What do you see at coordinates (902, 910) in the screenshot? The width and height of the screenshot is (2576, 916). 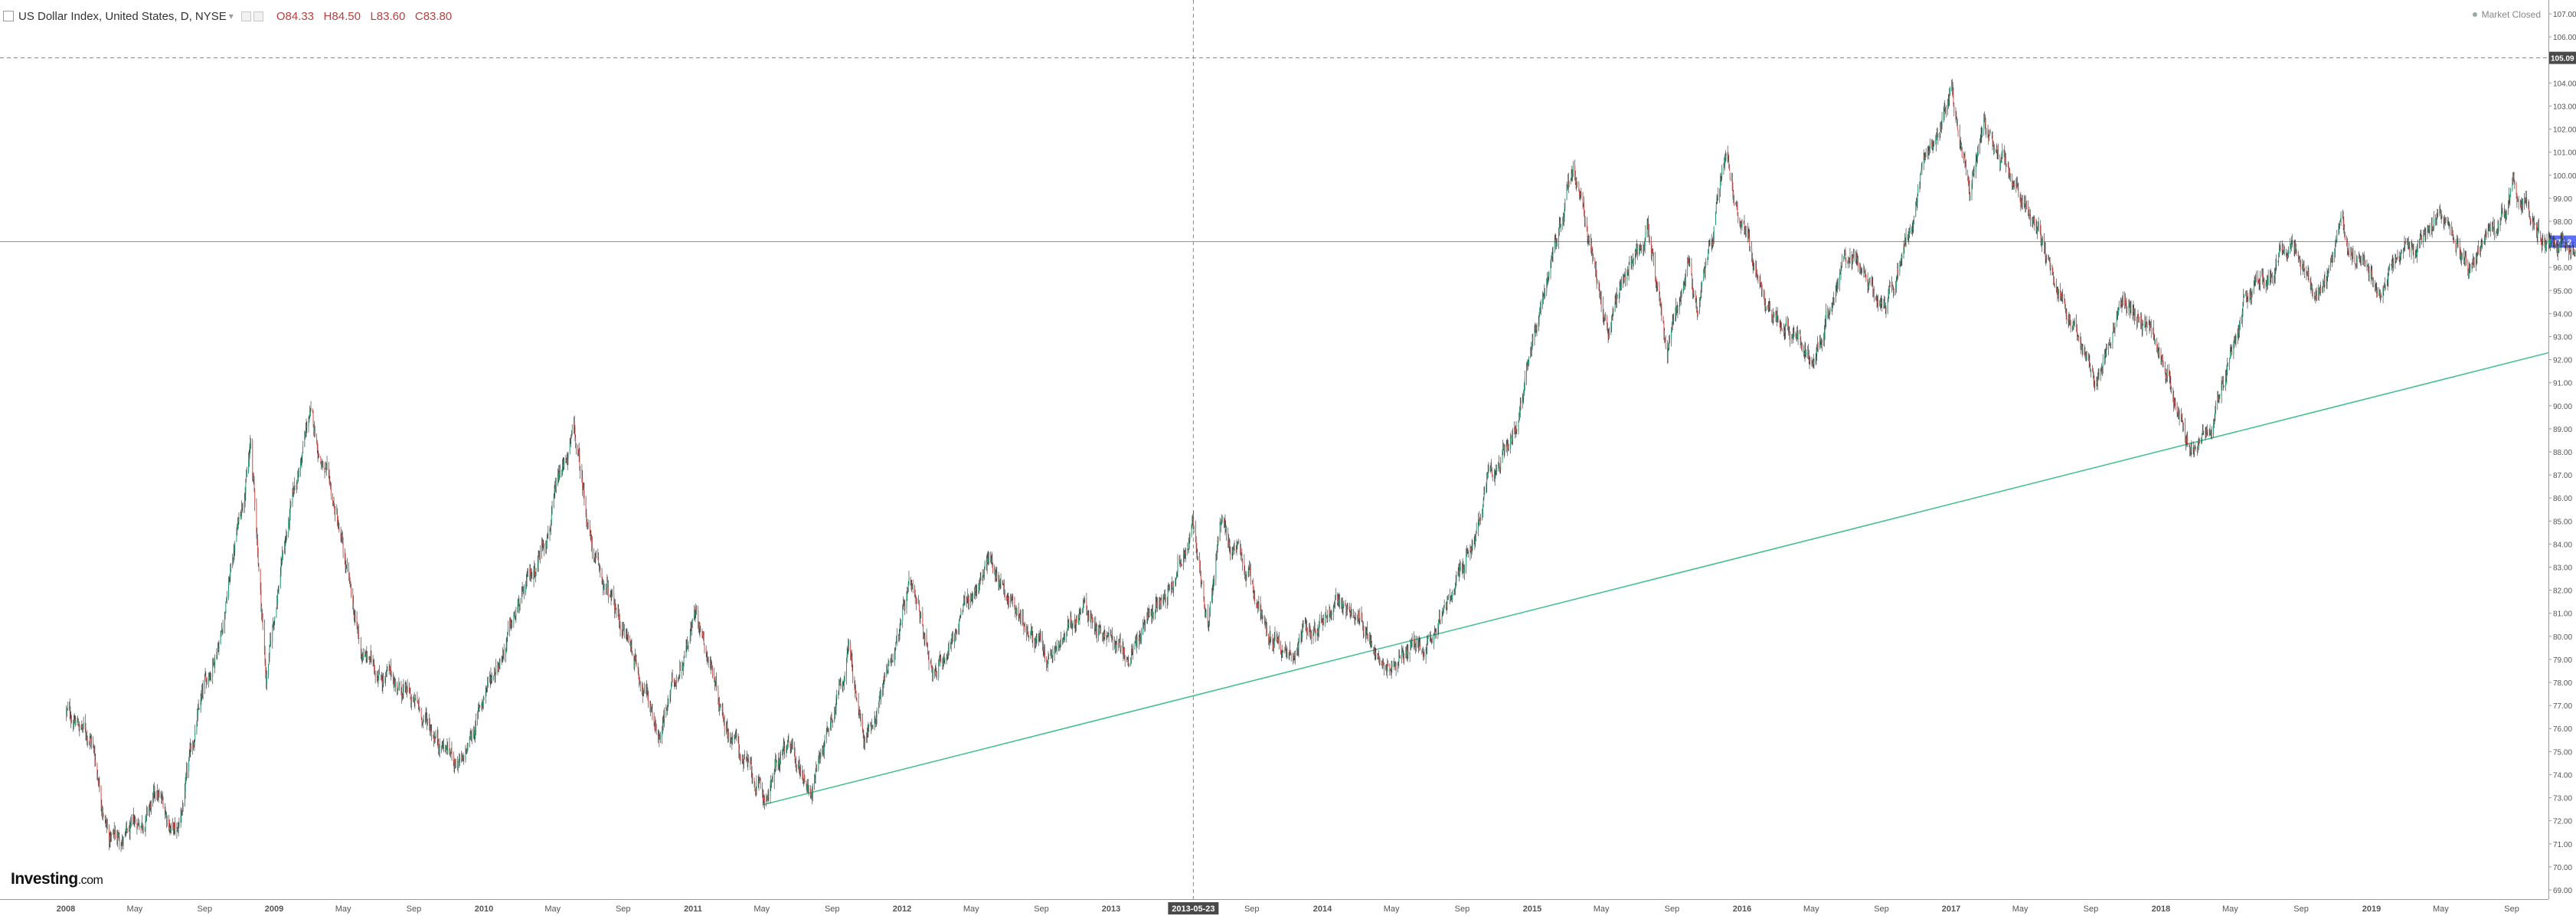 I see `x-tick-label: 2012` at bounding box center [902, 910].